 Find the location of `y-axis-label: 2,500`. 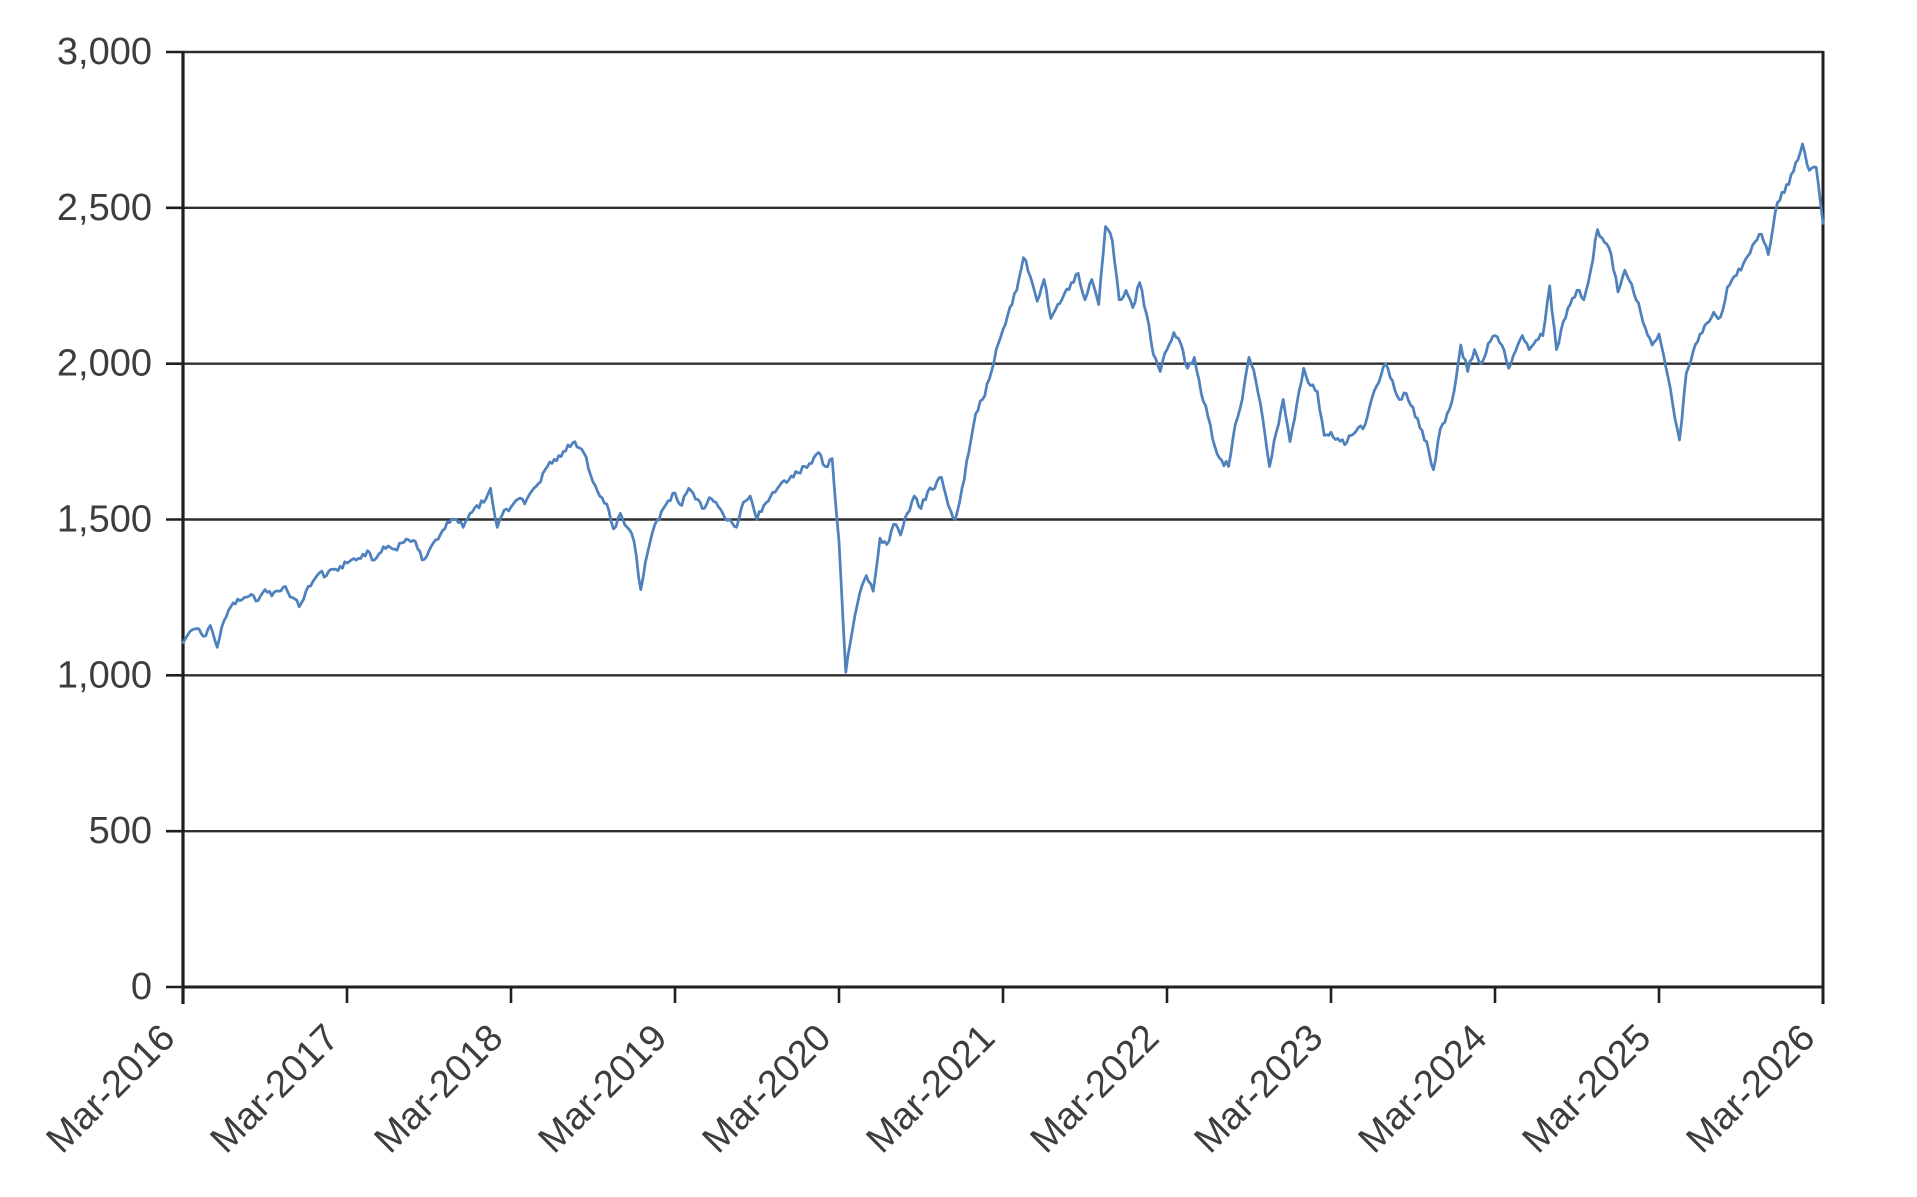

y-axis-label: 2,500 is located at coordinates (104, 208).